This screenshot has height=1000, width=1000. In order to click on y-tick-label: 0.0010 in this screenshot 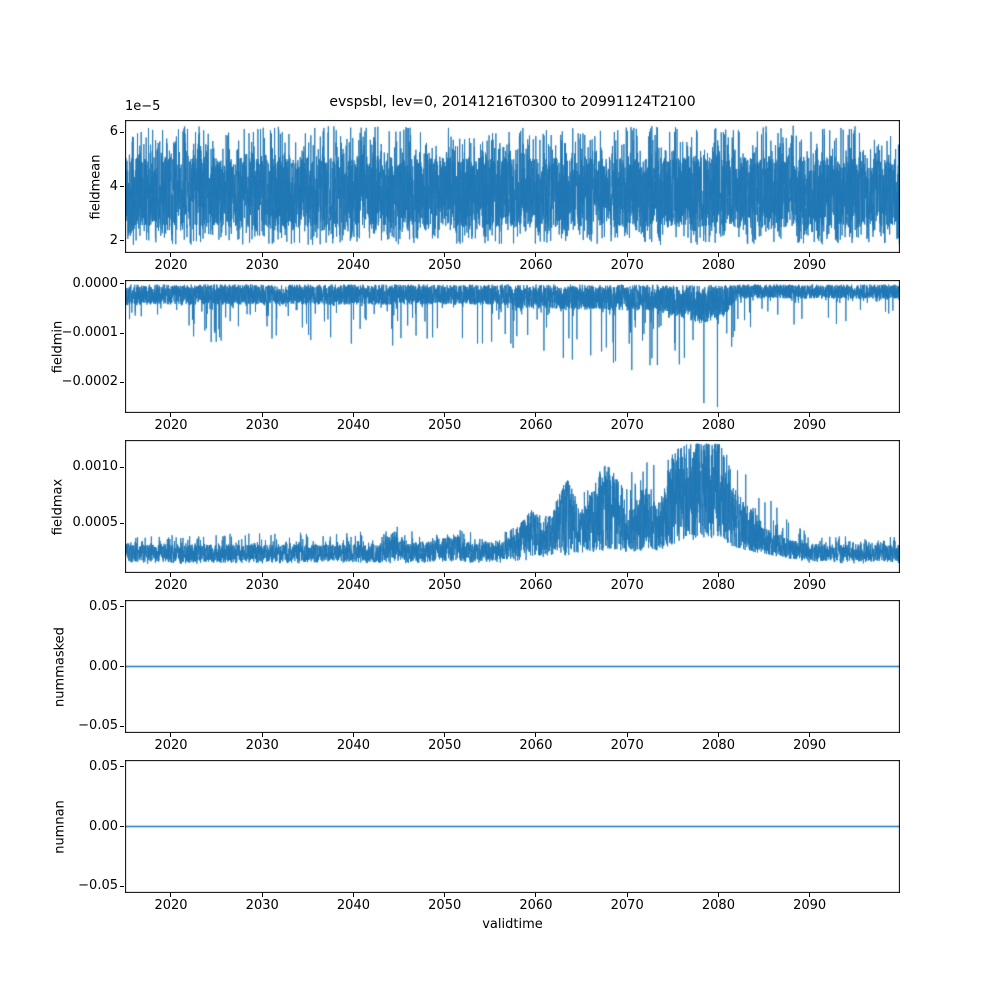, I will do `click(95, 467)`.